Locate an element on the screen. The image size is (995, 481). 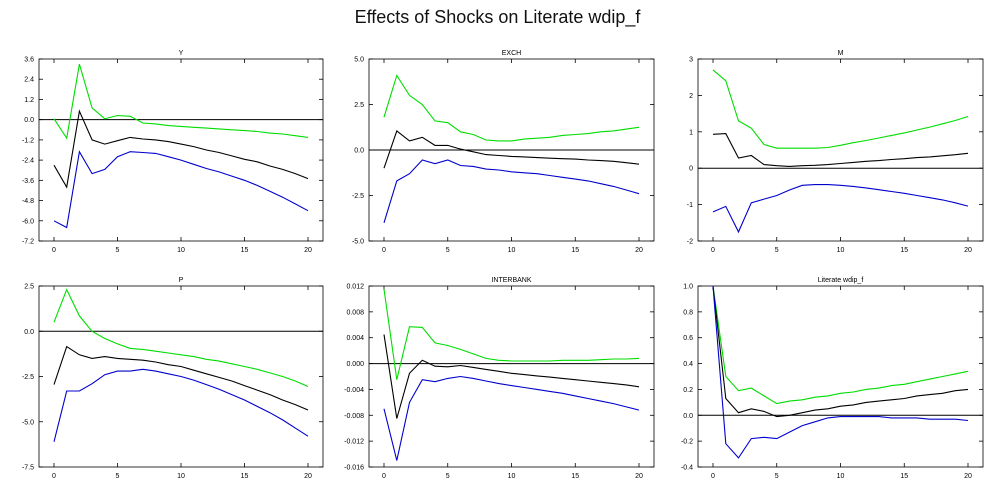
y-tick-label: -0.012 is located at coordinates (354, 442).